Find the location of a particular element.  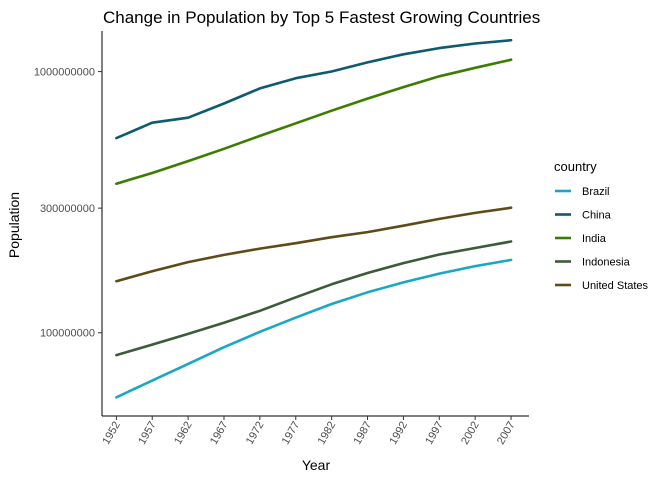

x-tick-label: 2002 is located at coordinates (470, 433).